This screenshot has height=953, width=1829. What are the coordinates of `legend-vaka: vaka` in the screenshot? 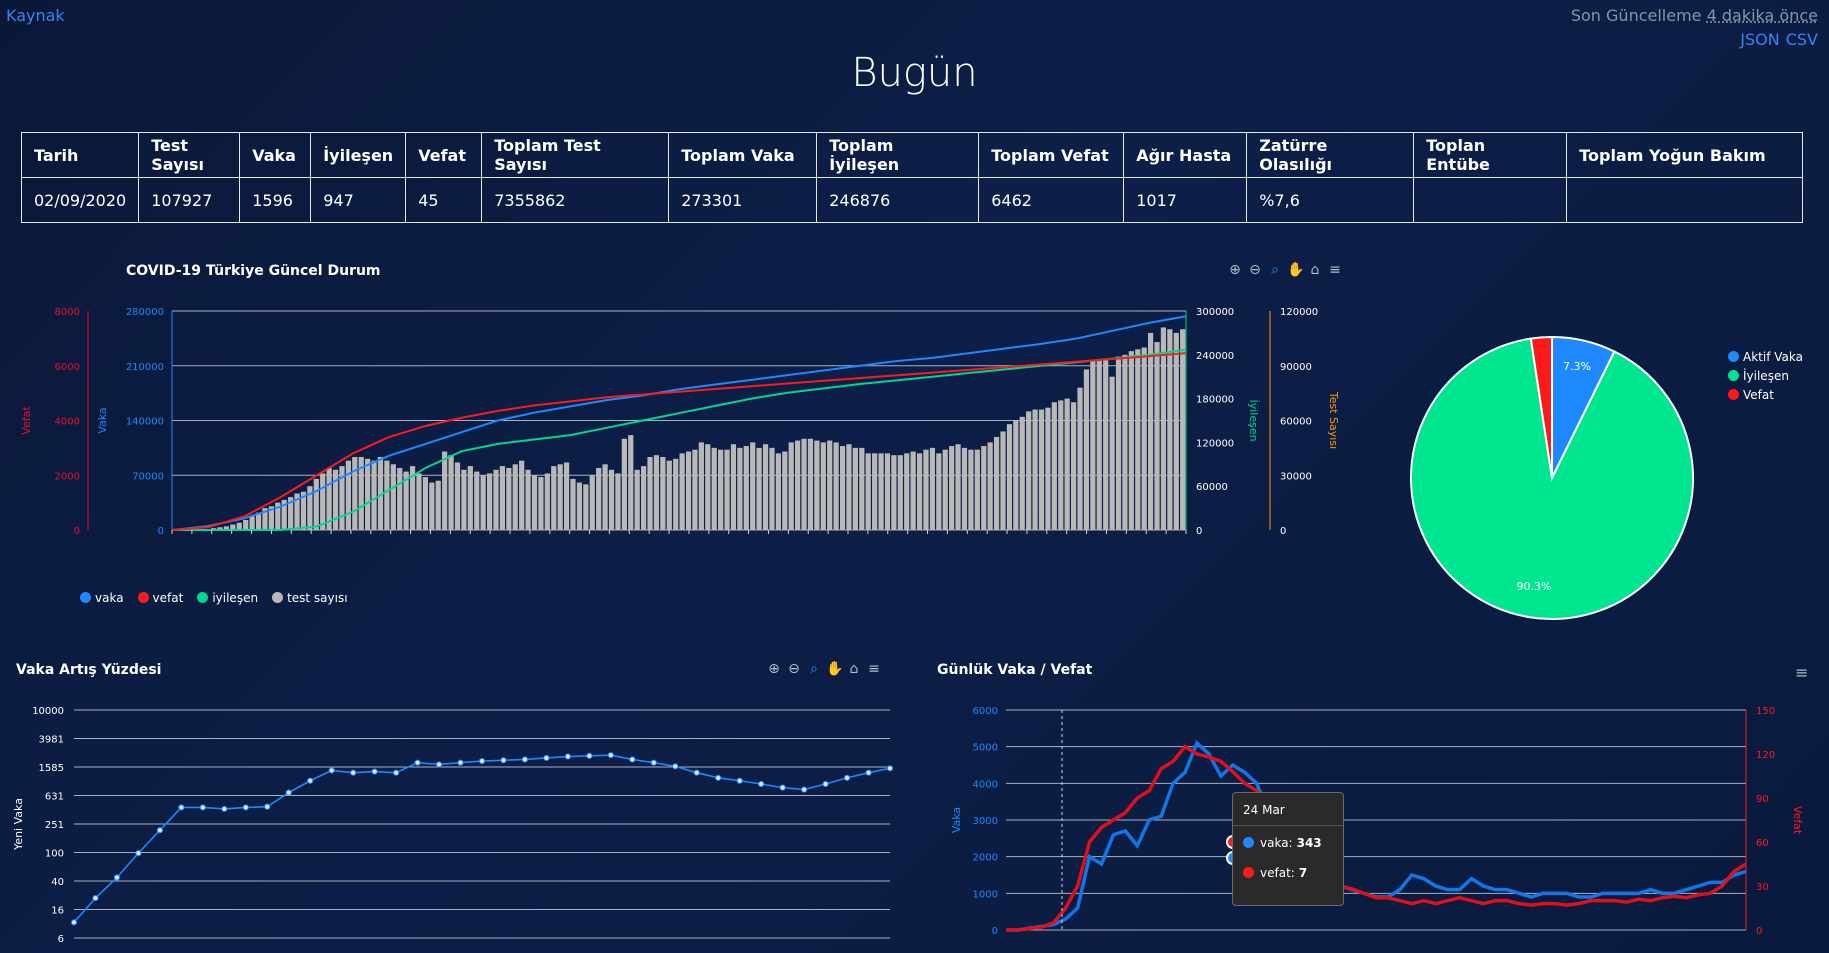 It's located at (102, 598).